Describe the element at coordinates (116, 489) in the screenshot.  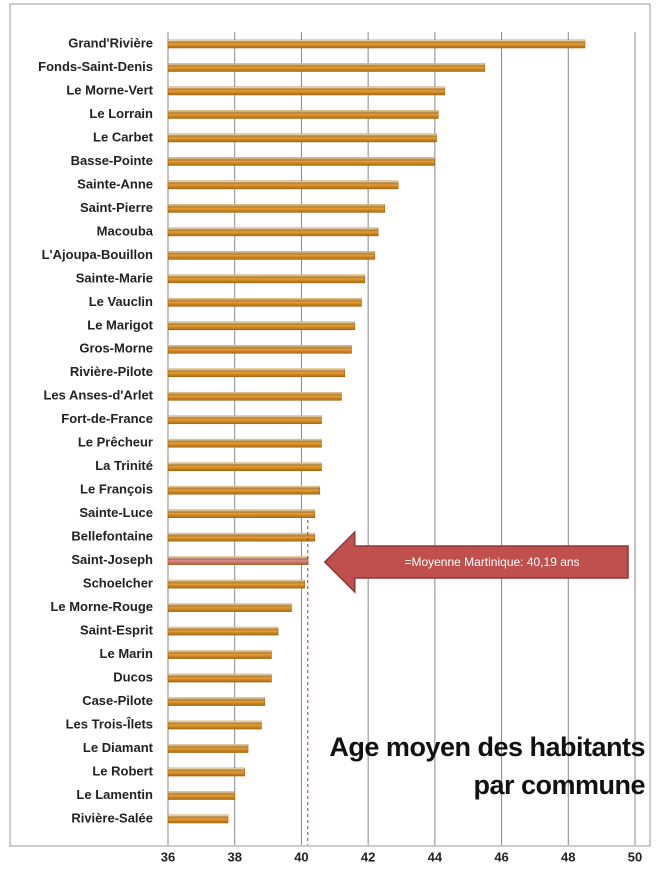
I see `y-tick-label: Le François` at that location.